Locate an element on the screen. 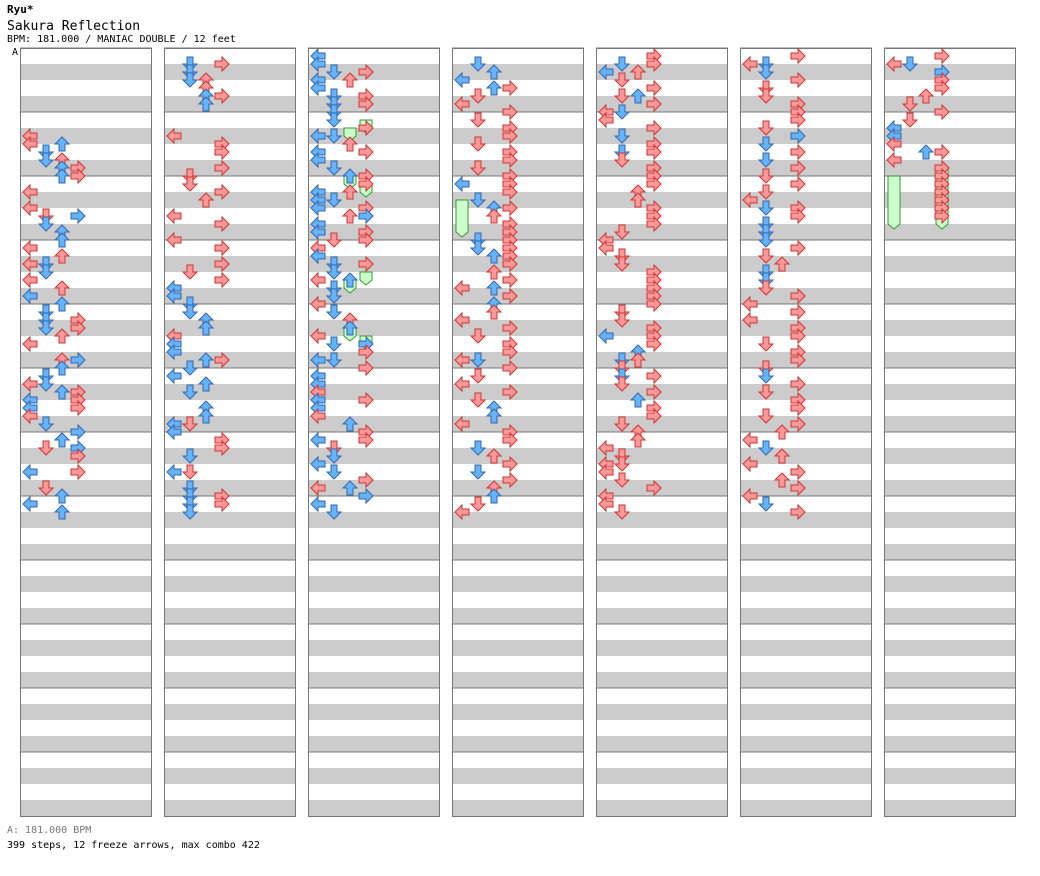 This screenshot has width=1040, height=876. bpm-footer: A: 181.000 BPM is located at coordinates (49, 830).